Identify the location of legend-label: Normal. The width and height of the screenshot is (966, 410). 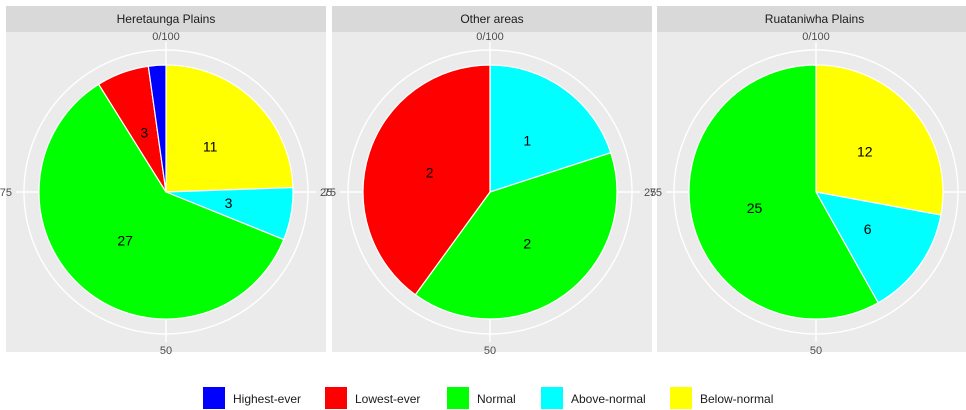
(496, 399).